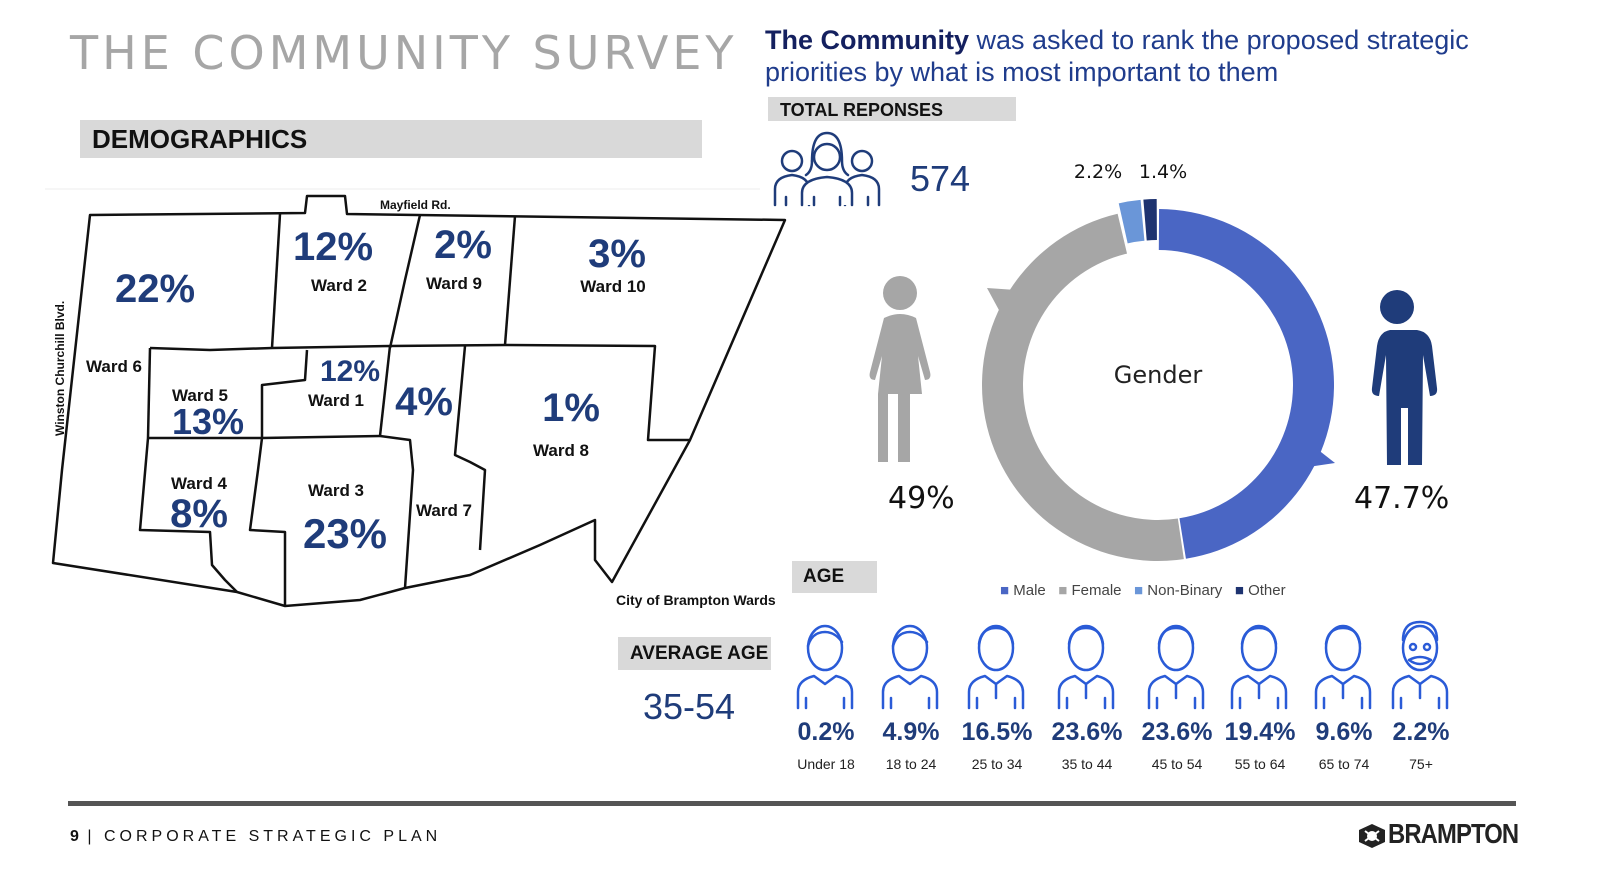 Image resolution: width=1600 pixels, height=895 pixels. What do you see at coordinates (339, 285) in the screenshot?
I see `ward-name-2: Ward 2` at bounding box center [339, 285].